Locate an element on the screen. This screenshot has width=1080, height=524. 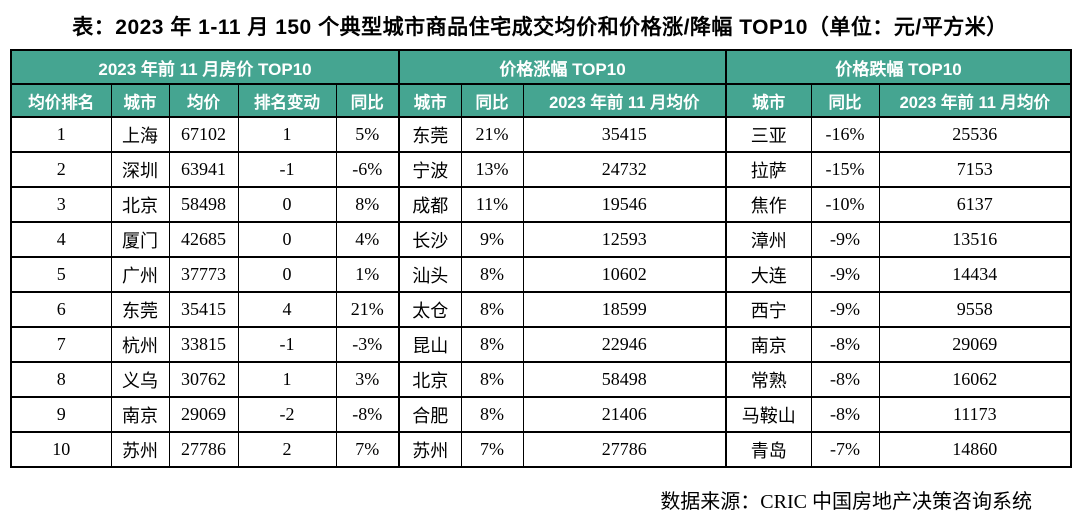
table-cell: 14434 is located at coordinates (975, 274).